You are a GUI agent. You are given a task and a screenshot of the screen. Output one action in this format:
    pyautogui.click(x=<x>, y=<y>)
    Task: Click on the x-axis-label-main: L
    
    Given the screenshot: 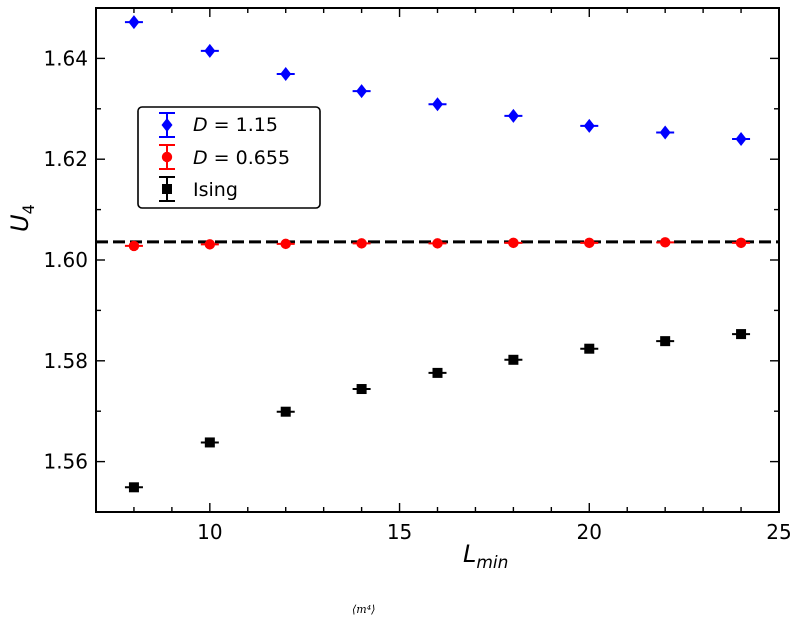 What is the action you would take?
    pyautogui.click(x=469, y=554)
    